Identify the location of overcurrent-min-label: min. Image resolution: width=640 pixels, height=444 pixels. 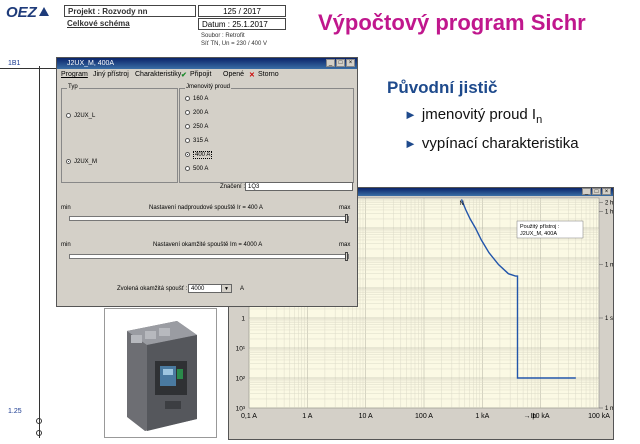
(66, 208).